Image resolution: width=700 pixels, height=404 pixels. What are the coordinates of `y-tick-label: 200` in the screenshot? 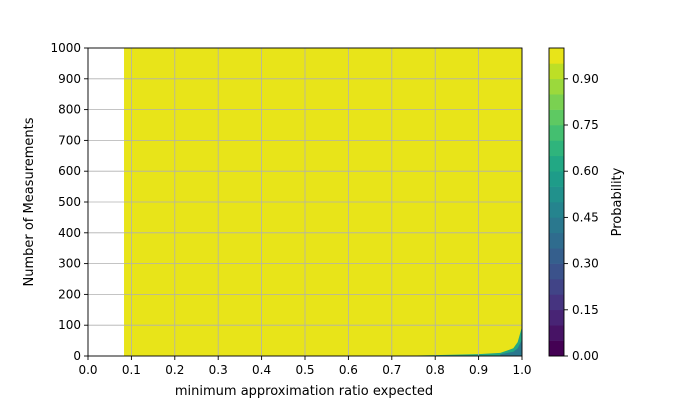 It's located at (69, 294).